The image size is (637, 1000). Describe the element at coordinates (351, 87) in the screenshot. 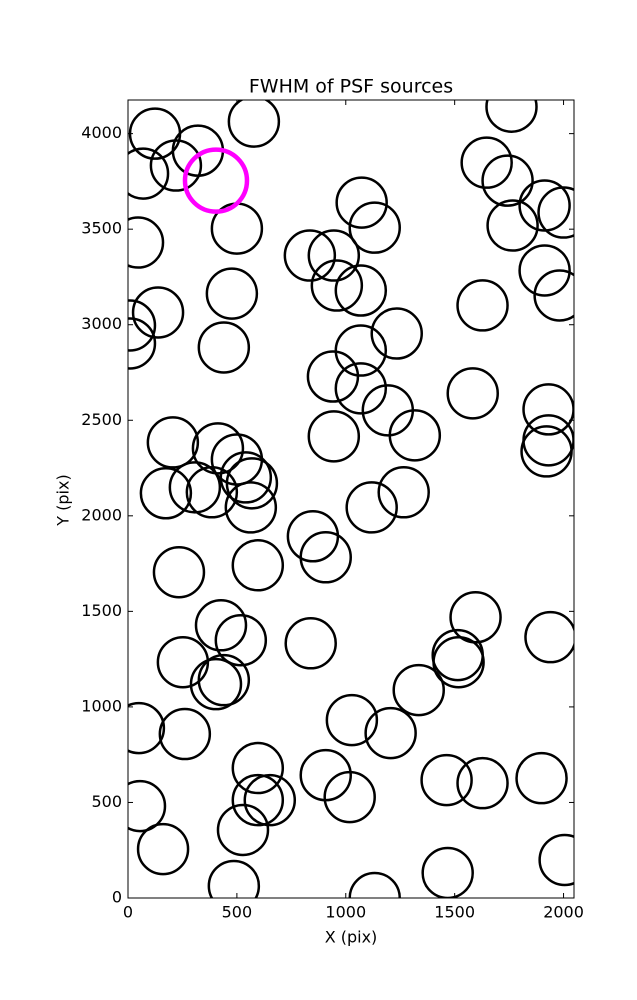

I see `chart-title: FWHM of PSF sources` at that location.